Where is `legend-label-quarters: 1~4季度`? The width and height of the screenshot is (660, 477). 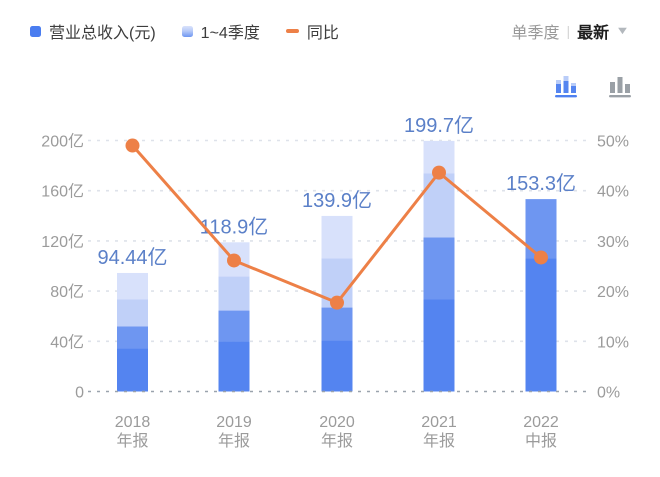
legend-label-quarters: 1~4季度 is located at coordinates (230, 33).